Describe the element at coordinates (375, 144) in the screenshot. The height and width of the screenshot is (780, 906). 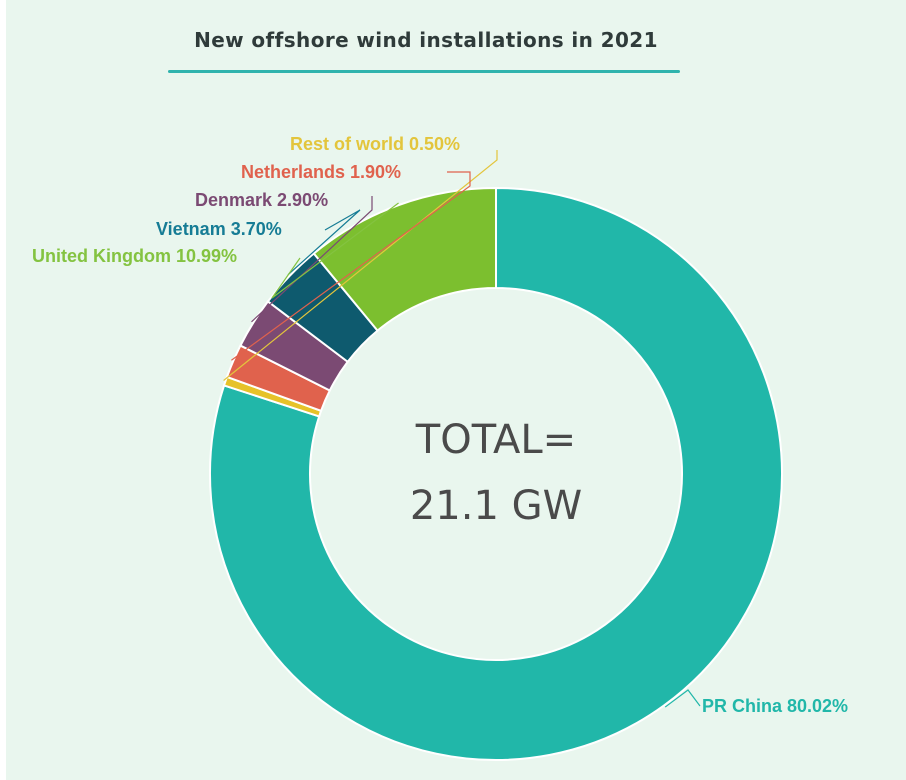
I see `label-rest-of-world: Rest of world 0.50%` at that location.